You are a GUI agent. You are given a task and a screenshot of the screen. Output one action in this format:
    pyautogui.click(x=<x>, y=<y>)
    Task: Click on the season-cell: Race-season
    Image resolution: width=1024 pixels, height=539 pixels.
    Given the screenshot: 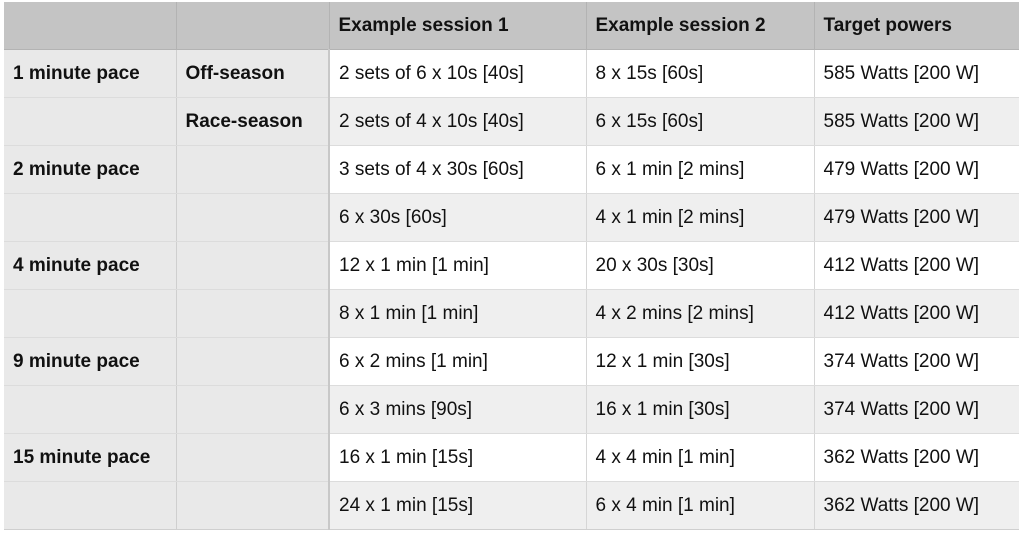 What is the action you would take?
    pyautogui.click(x=253, y=121)
    